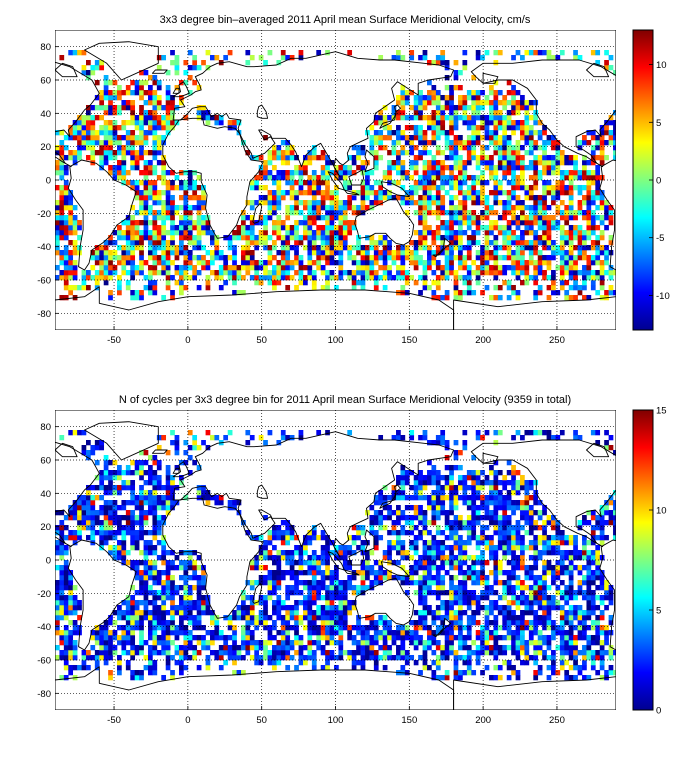  Describe the element at coordinates (262, 111) in the screenshot. I see `coastline` at that location.